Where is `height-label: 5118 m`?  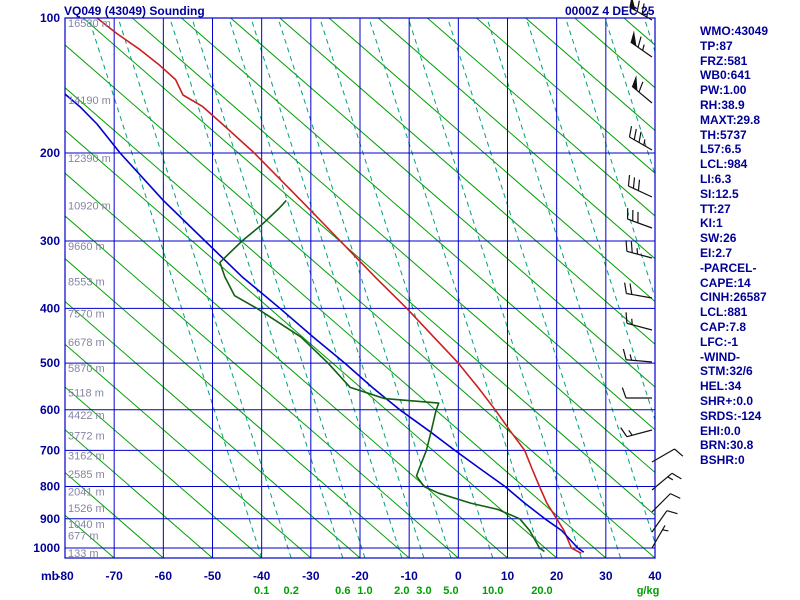
height-label: 5118 m is located at coordinates (86, 393).